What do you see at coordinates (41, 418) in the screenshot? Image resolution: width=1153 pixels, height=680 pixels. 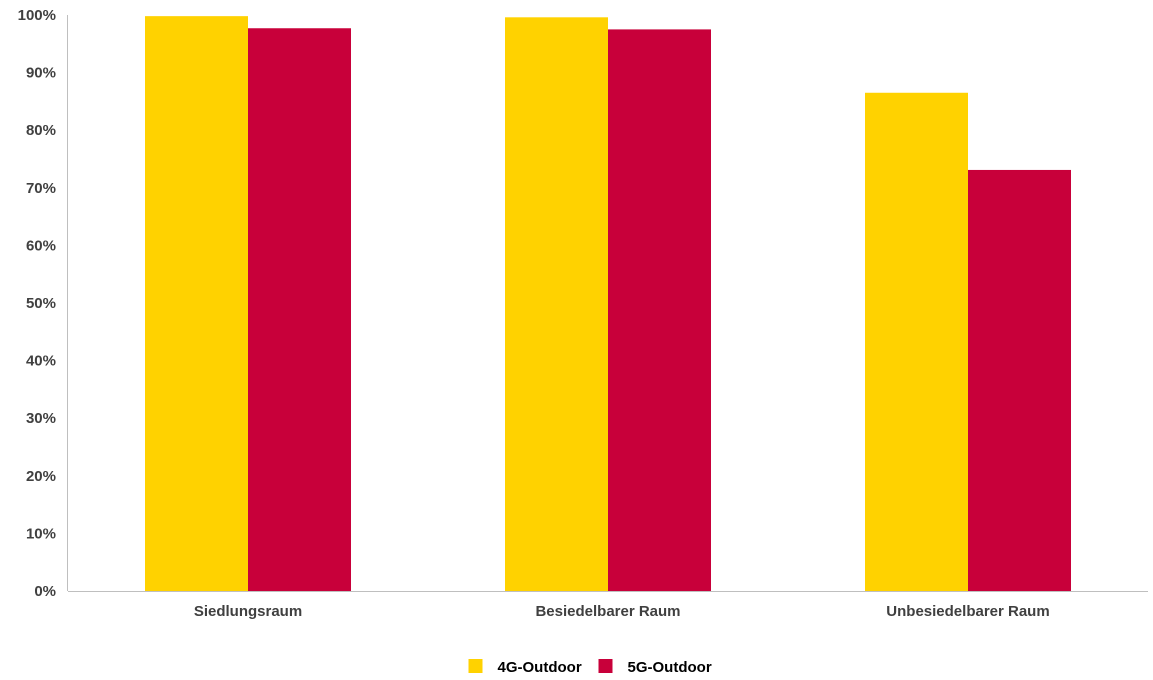 I see `y-tick-label: 30%` at bounding box center [41, 418].